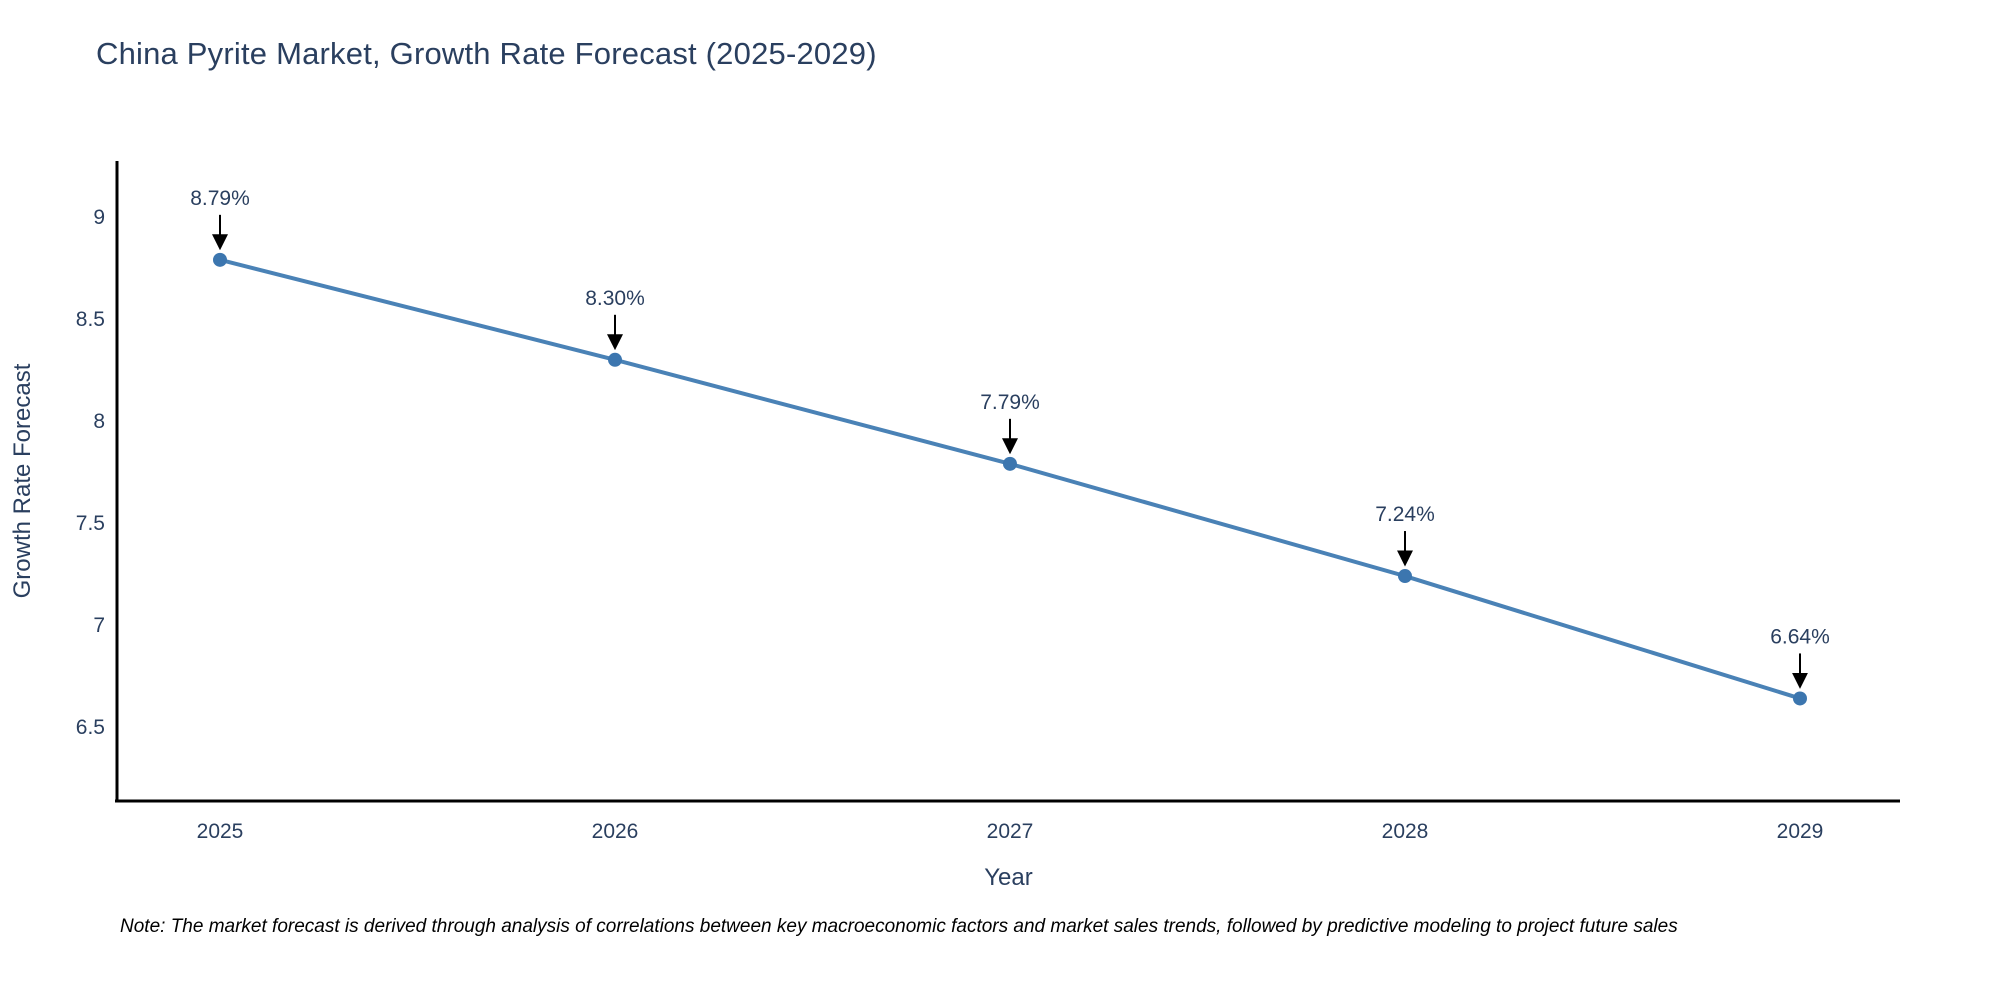  I want to click on point-value-label: 8.79%, so click(220, 198).